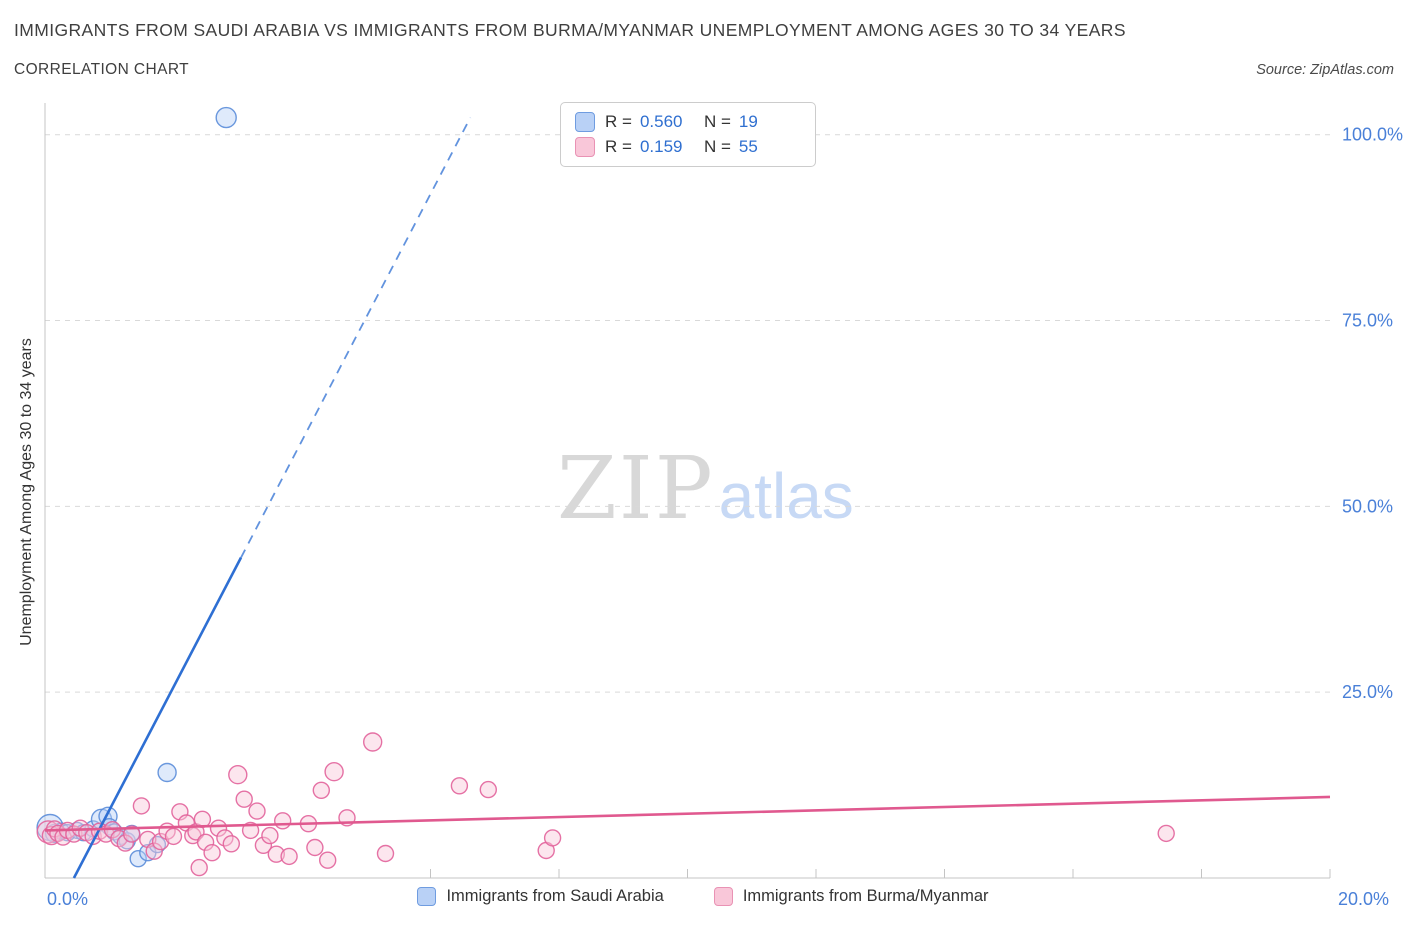 The image size is (1406, 930). Describe the element at coordinates (688, 147) in the screenshot. I see `legend-row-burma: R = 0.159 N = 55` at that location.